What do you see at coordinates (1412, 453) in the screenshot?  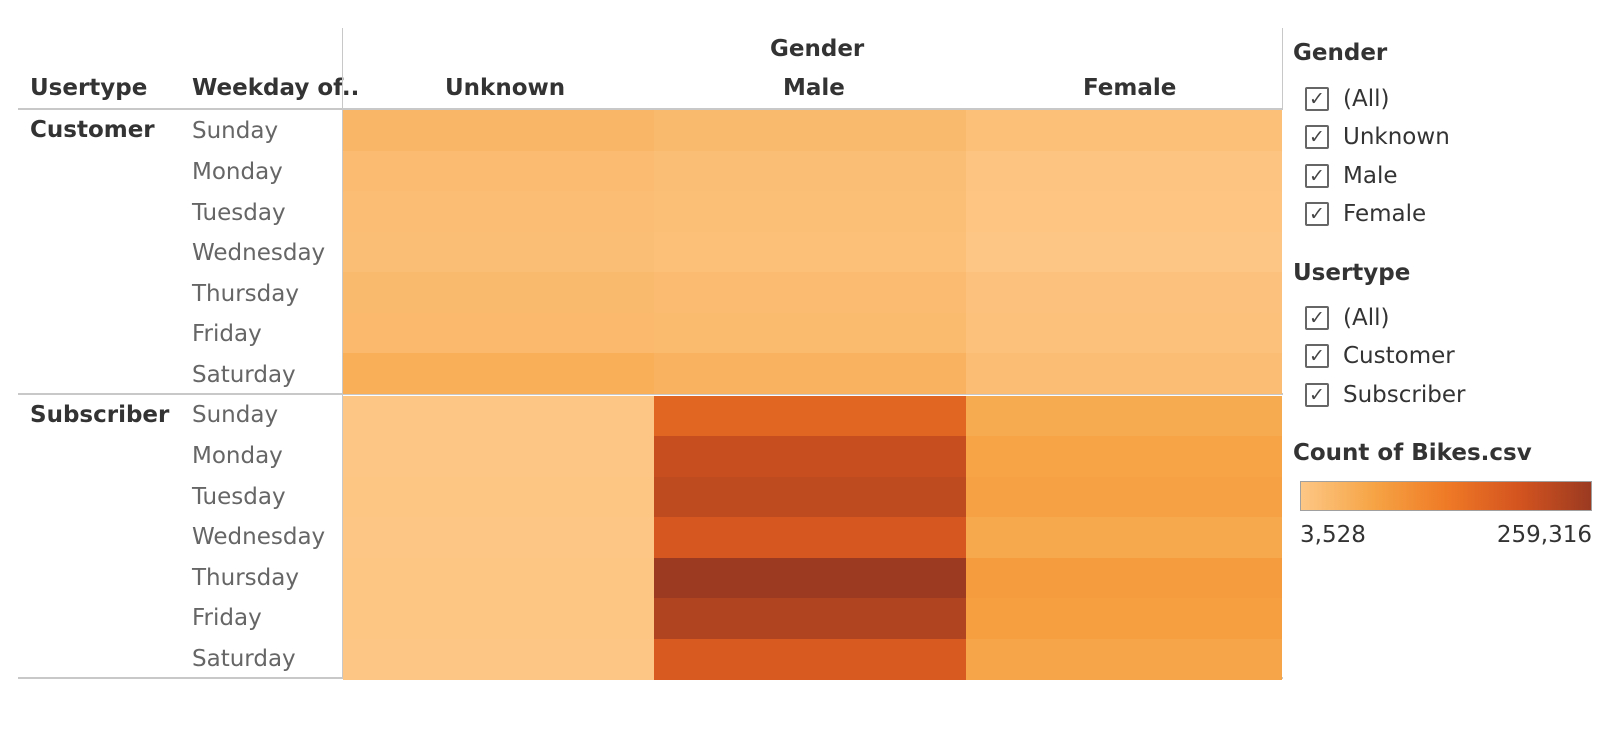 I see `color-legend-title: Count of Bikes.csv` at bounding box center [1412, 453].